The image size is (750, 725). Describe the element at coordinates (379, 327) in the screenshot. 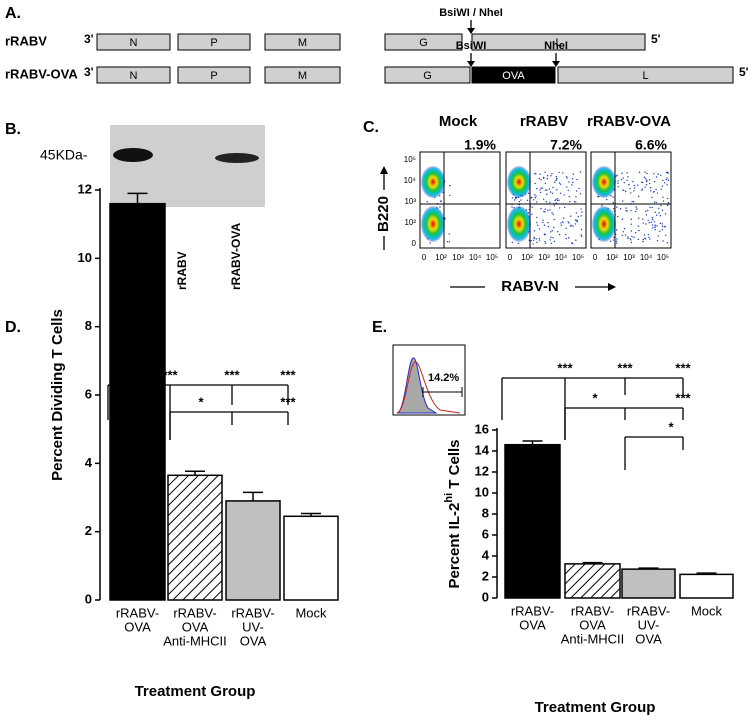

I see `panel-label: E.` at that location.